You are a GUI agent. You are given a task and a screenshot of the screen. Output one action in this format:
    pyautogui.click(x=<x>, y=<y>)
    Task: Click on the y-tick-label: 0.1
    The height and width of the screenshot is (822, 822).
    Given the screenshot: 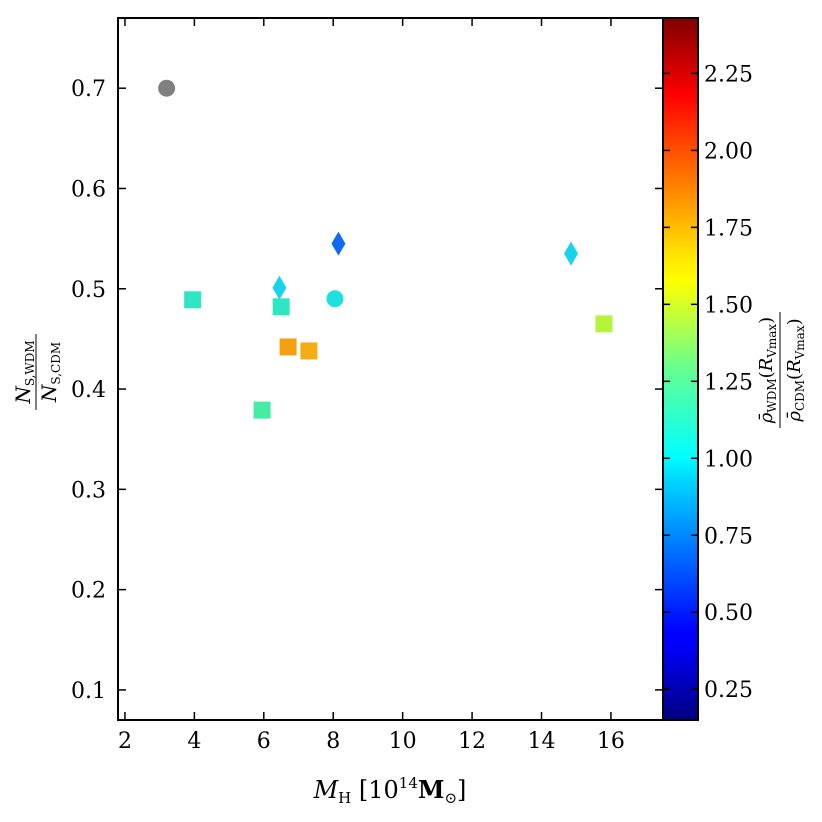 What is the action you would take?
    pyautogui.click(x=88, y=691)
    